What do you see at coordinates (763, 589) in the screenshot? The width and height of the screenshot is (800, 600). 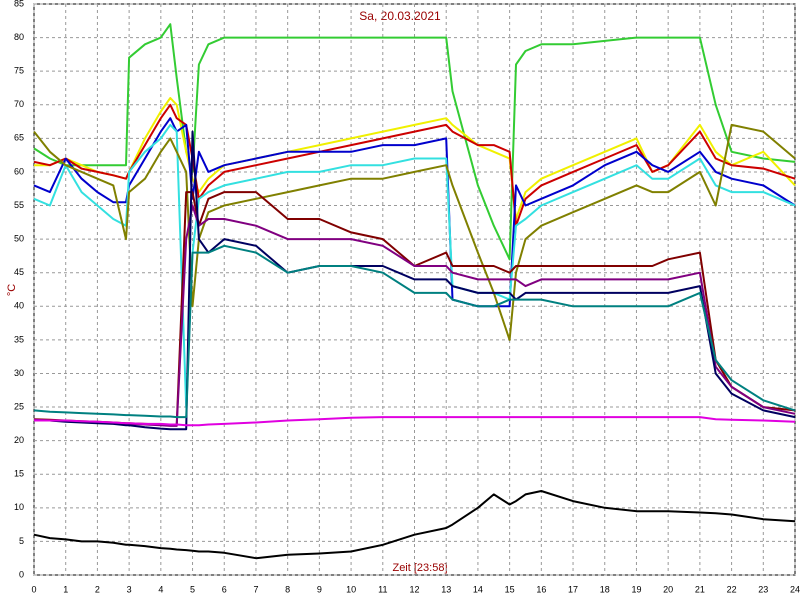 I see `x-tick-label: 23` at bounding box center [763, 589].